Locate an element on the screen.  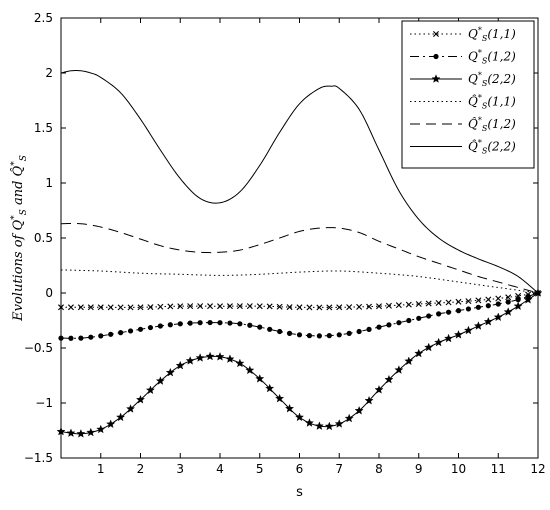
series-1-marker-22-b is located at coordinates (279, 306).